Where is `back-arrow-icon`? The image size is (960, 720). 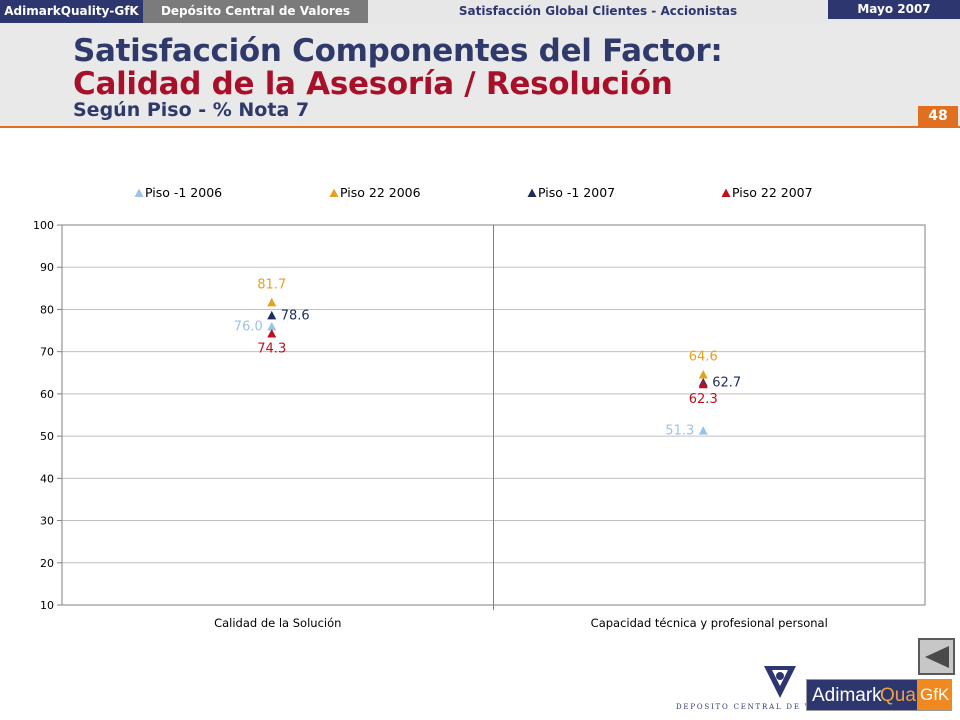
back-arrow-icon is located at coordinates (937, 657).